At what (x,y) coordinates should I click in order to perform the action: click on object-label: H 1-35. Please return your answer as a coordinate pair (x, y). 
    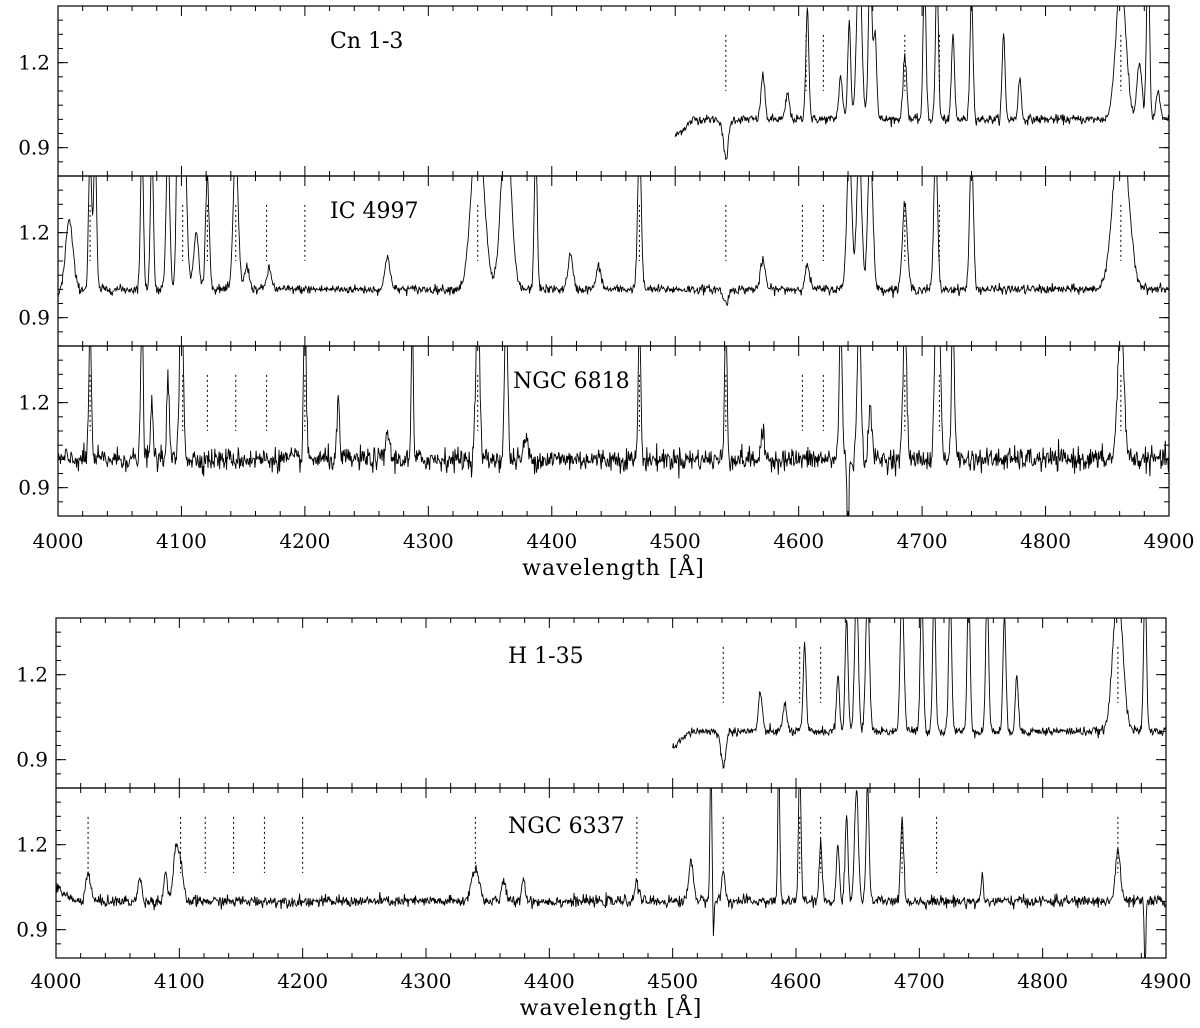
    Looking at the image, I should click on (546, 656).